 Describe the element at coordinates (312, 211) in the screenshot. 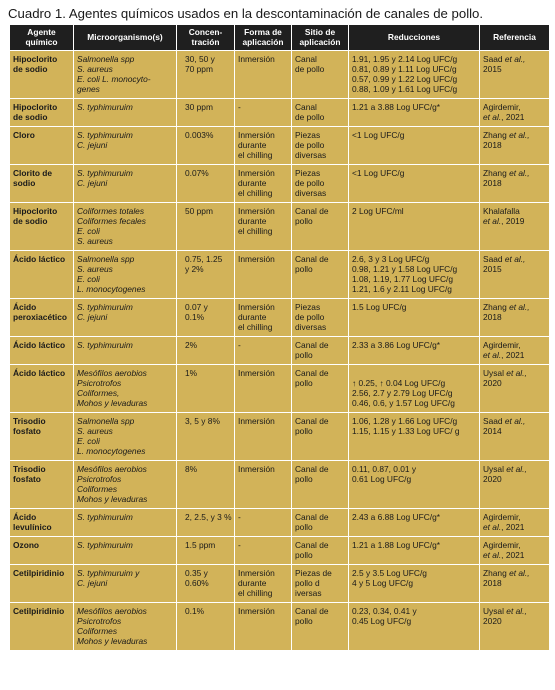

I see `application-site-line: Canal de` at that location.